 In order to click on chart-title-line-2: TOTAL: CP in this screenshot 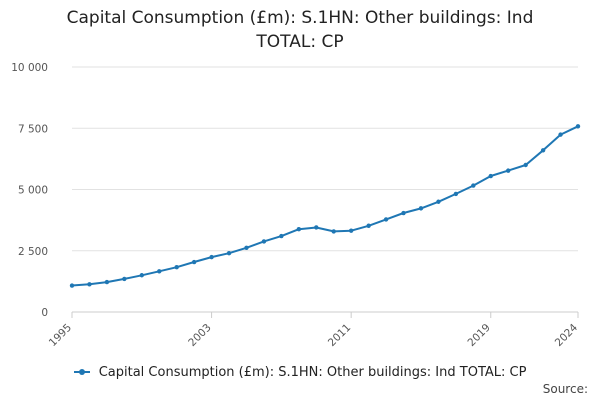, I will do `click(300, 42)`.